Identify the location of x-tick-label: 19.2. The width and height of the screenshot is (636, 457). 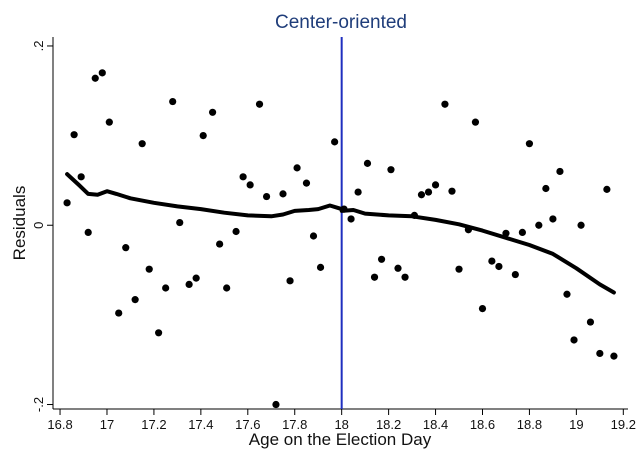
(623, 424).